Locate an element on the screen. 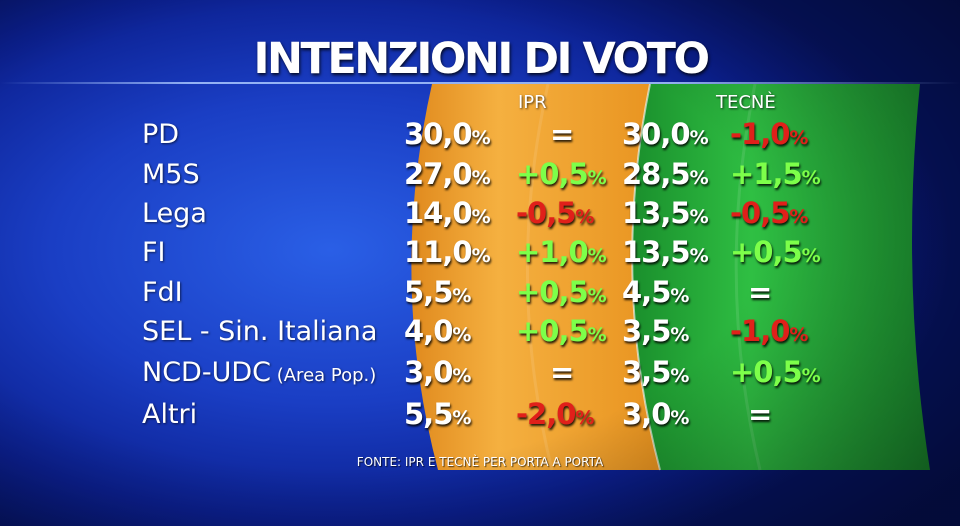 This screenshot has height=526, width=960. title-divider is located at coordinates (480, 83).